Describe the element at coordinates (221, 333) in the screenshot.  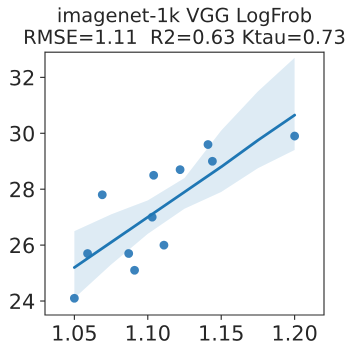
I see `x-tick-label: 1.15` at that location.